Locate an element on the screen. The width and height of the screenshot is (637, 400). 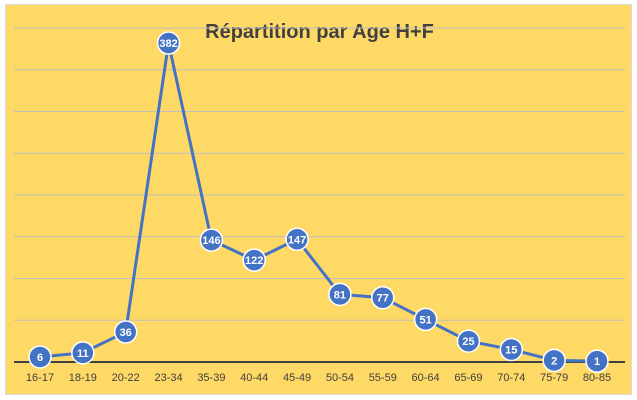
x-tick-label: 45-49 is located at coordinates (297, 378).